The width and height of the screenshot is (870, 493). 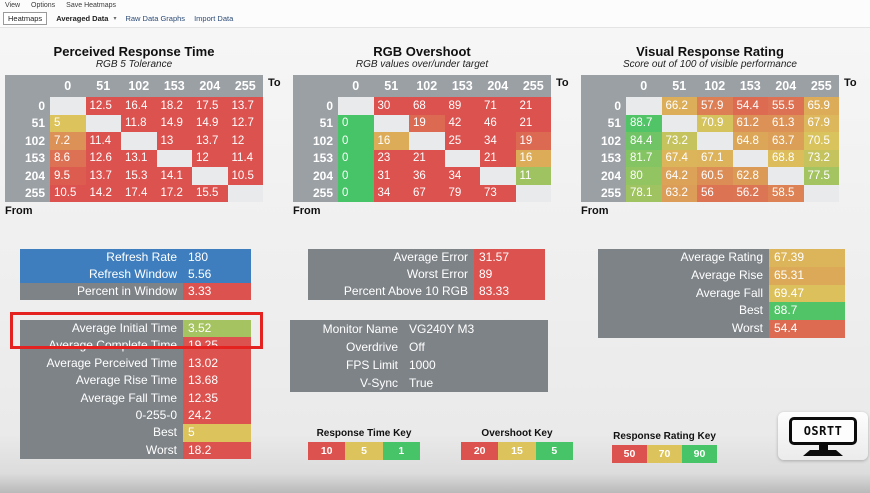 I want to click on heatmap-cell: 46, so click(x=498, y=123).